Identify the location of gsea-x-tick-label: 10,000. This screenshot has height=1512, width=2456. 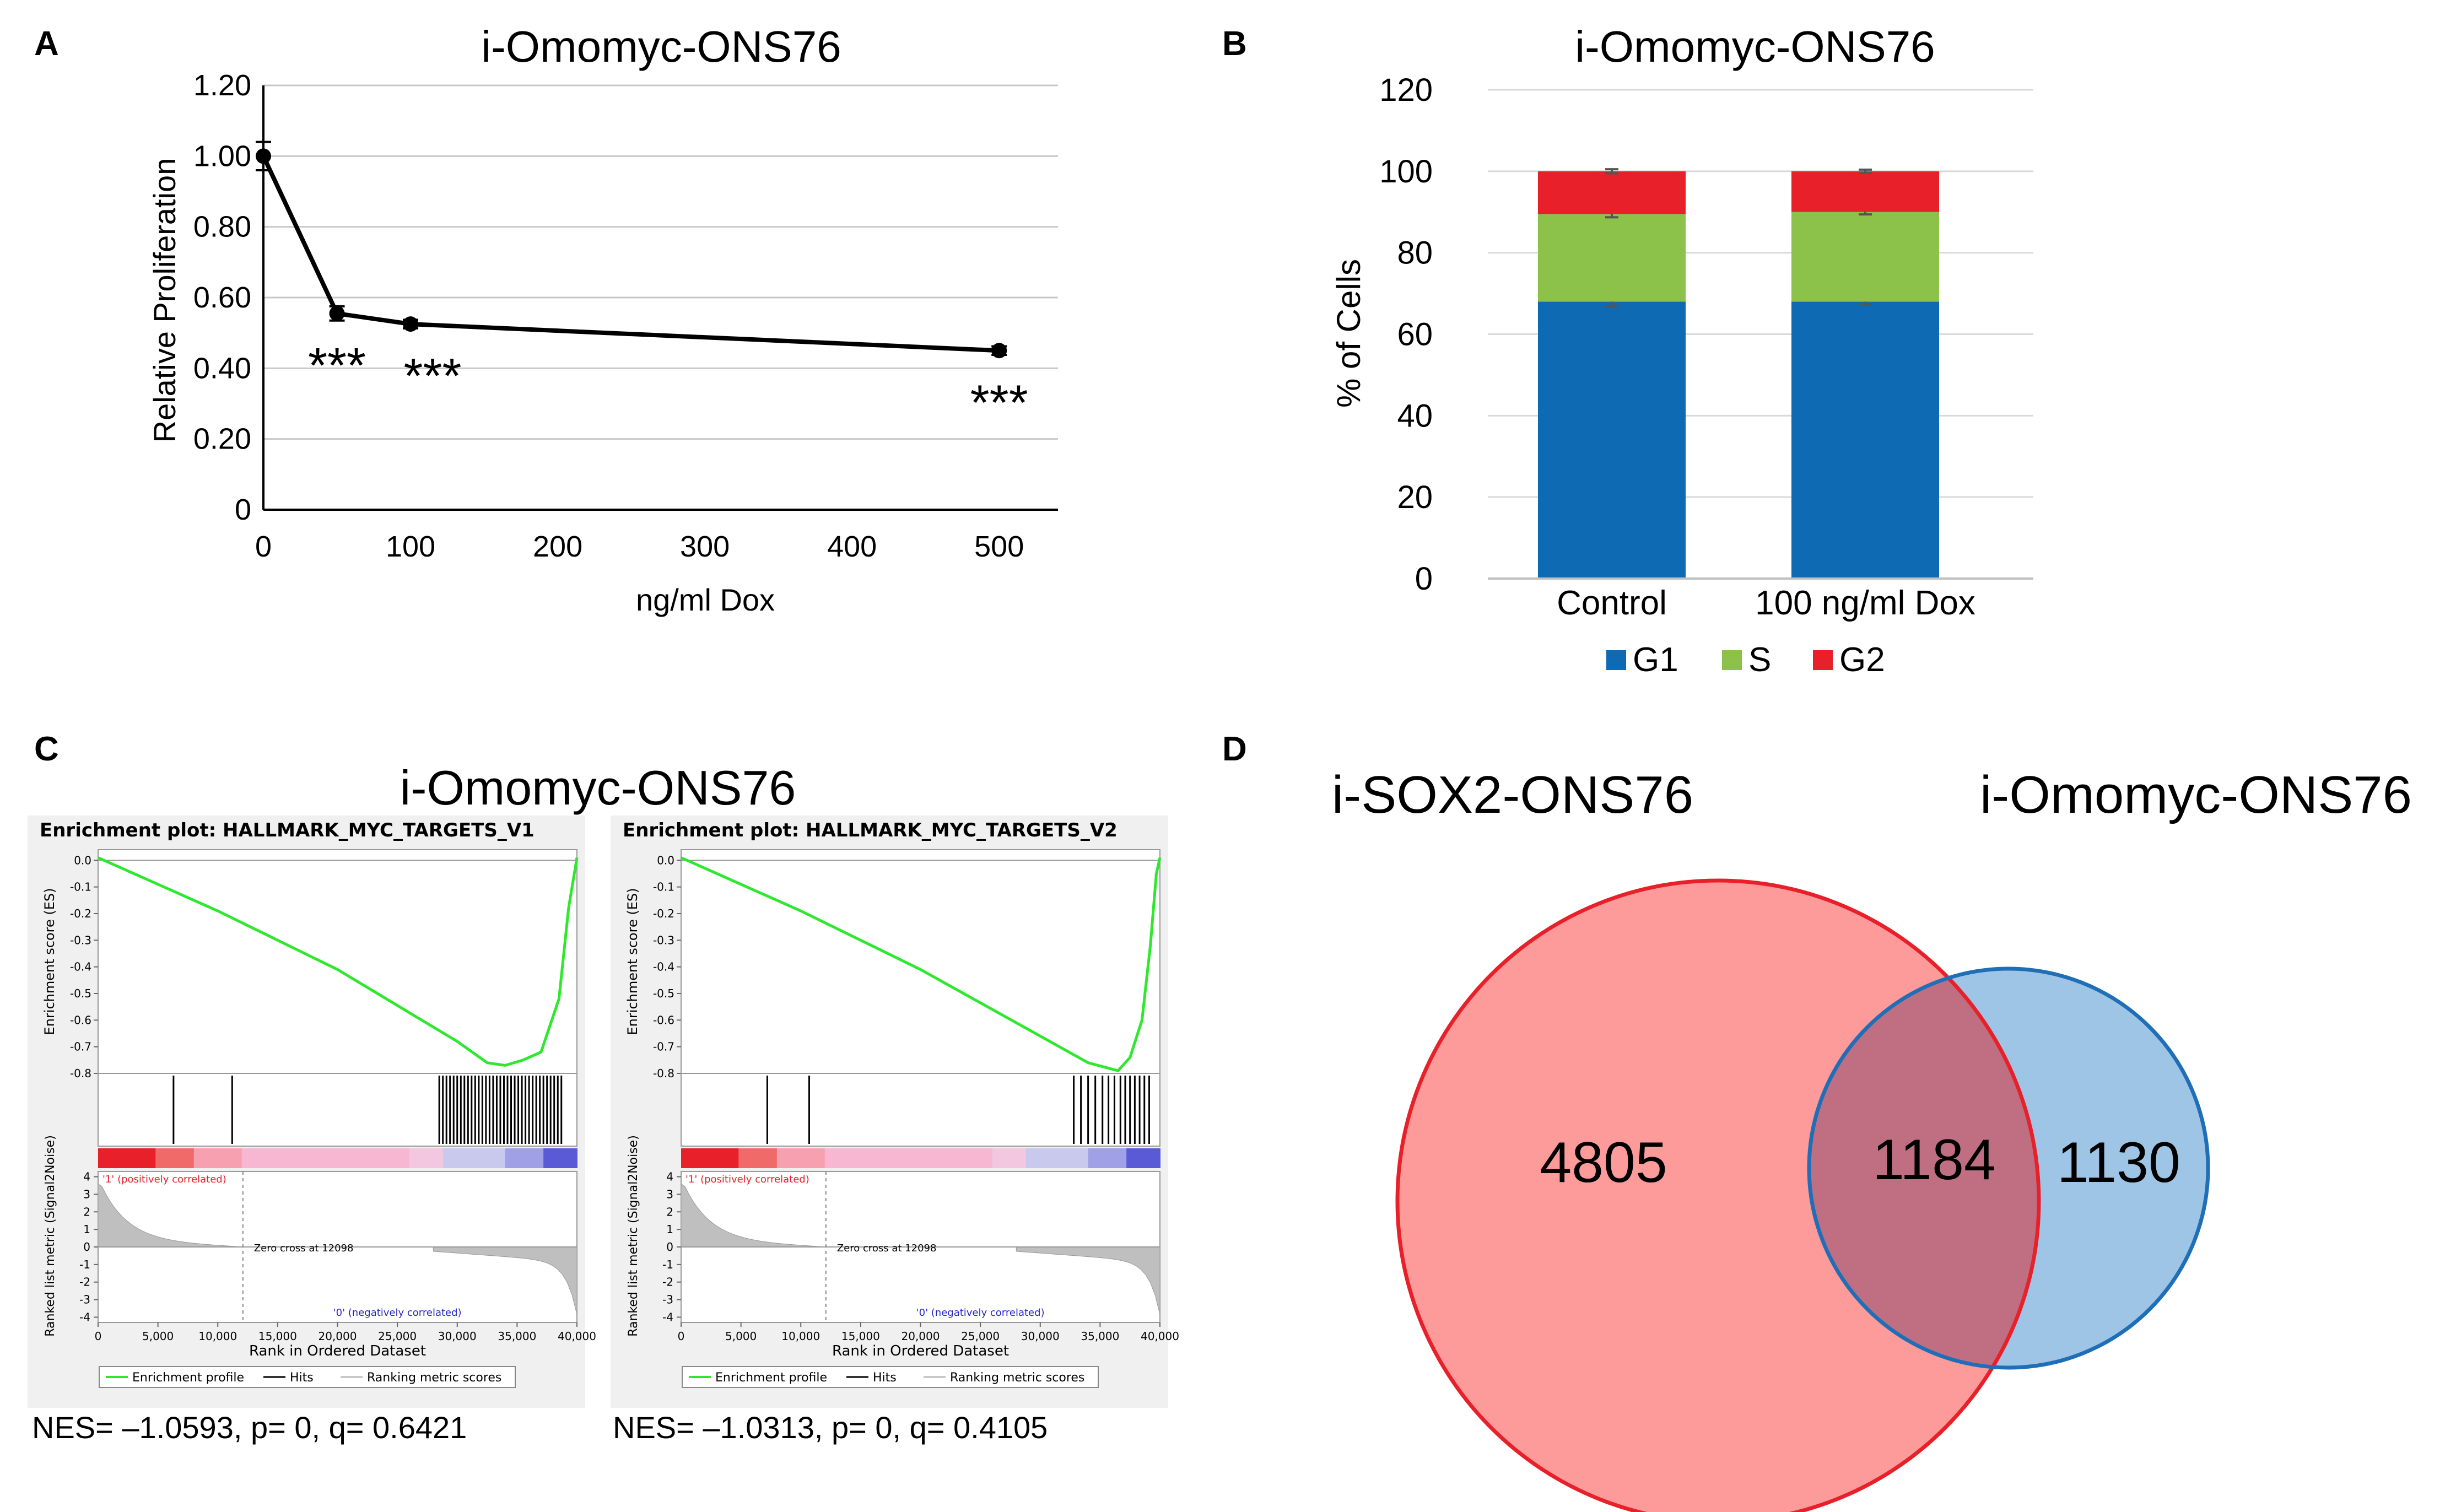
(217, 1336).